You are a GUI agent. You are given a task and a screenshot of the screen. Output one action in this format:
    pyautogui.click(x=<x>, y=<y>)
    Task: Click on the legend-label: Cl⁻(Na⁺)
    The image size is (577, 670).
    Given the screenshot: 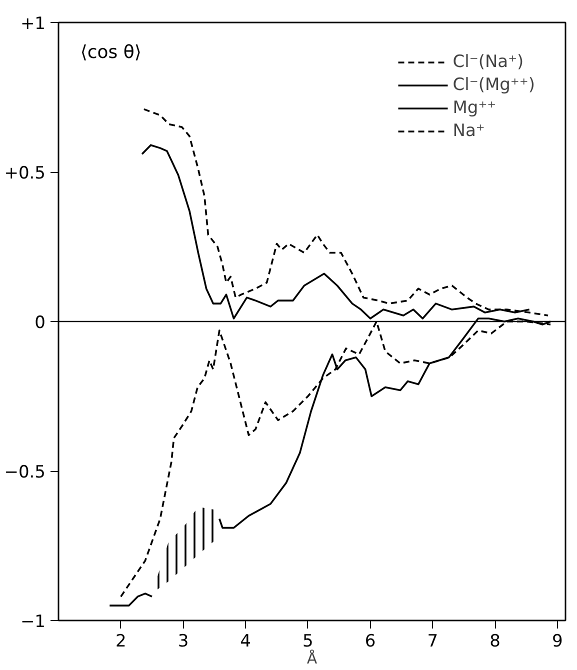 What is the action you would take?
    pyautogui.click(x=488, y=62)
    